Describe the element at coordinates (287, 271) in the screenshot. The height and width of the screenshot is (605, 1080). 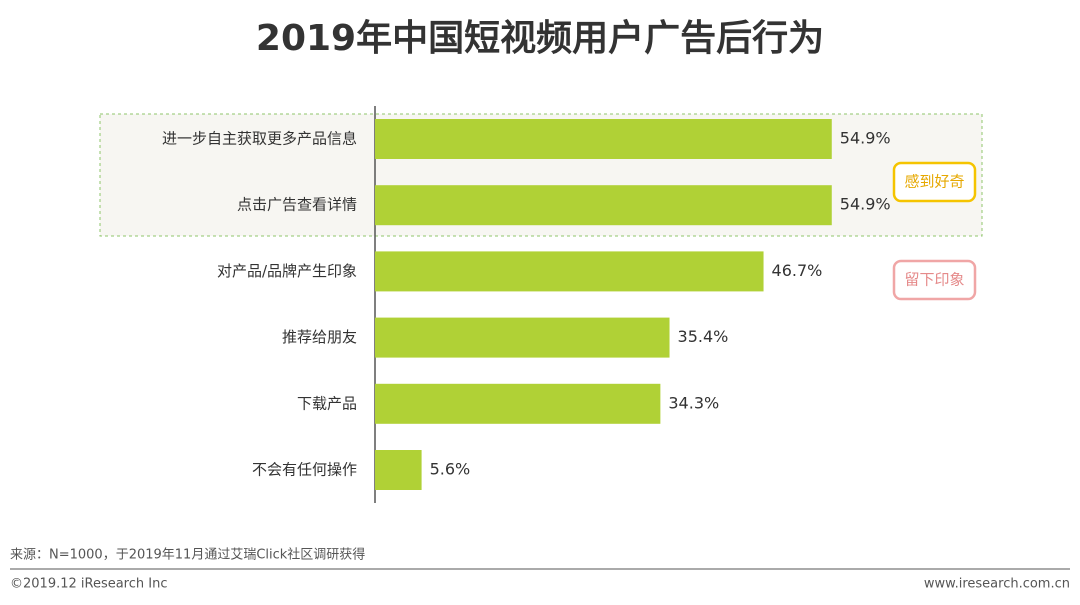
I see `category-label: 对产品/品牌产生印象` at that location.